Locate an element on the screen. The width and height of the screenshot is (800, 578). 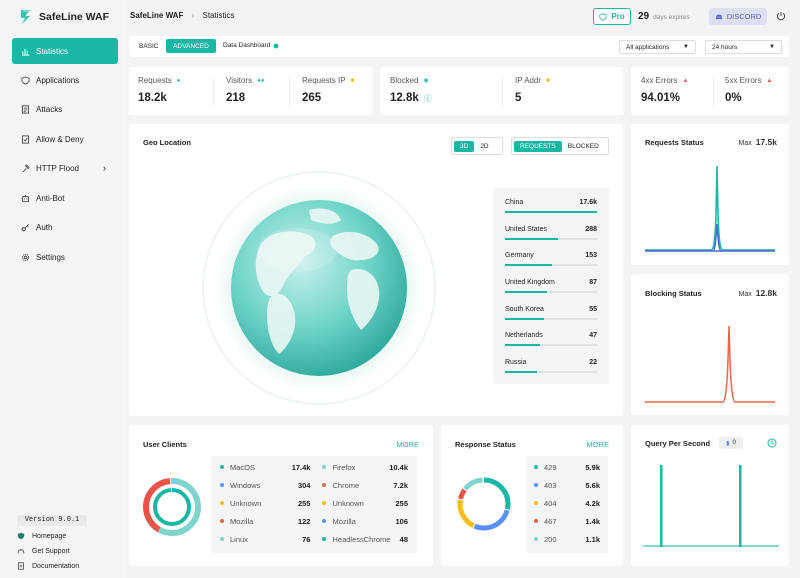
country-row: South Korea 55 is located at coordinates (551, 315).